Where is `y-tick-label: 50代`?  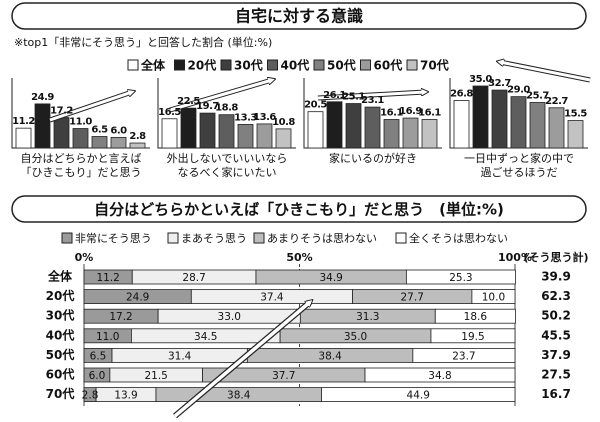
y-tick-label: 50代 is located at coordinates (60, 354).